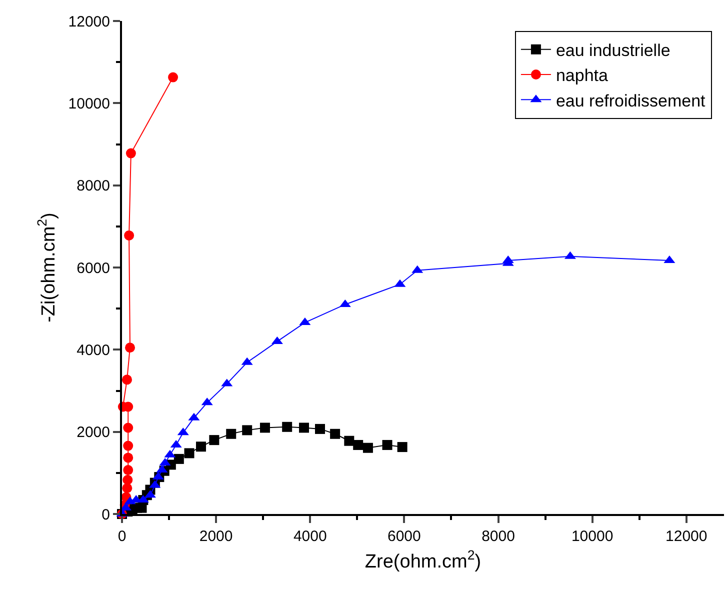  I want to click on y-tick-label: 6000, so click(93, 268).